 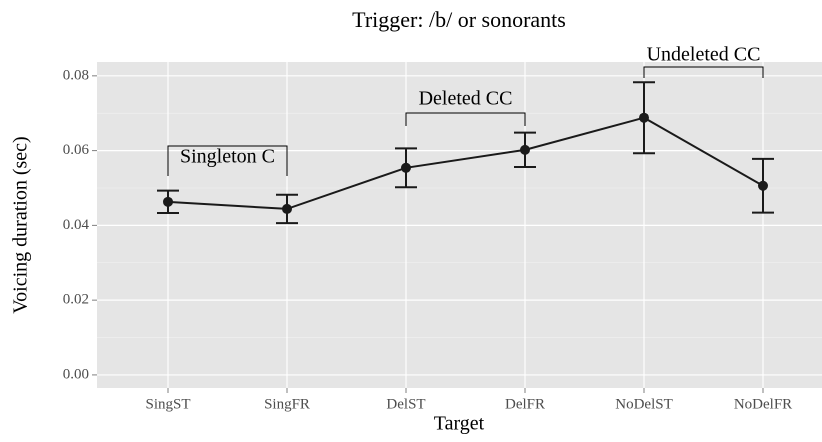 I want to click on y-tick-label: 0.00, so click(x=76, y=374).